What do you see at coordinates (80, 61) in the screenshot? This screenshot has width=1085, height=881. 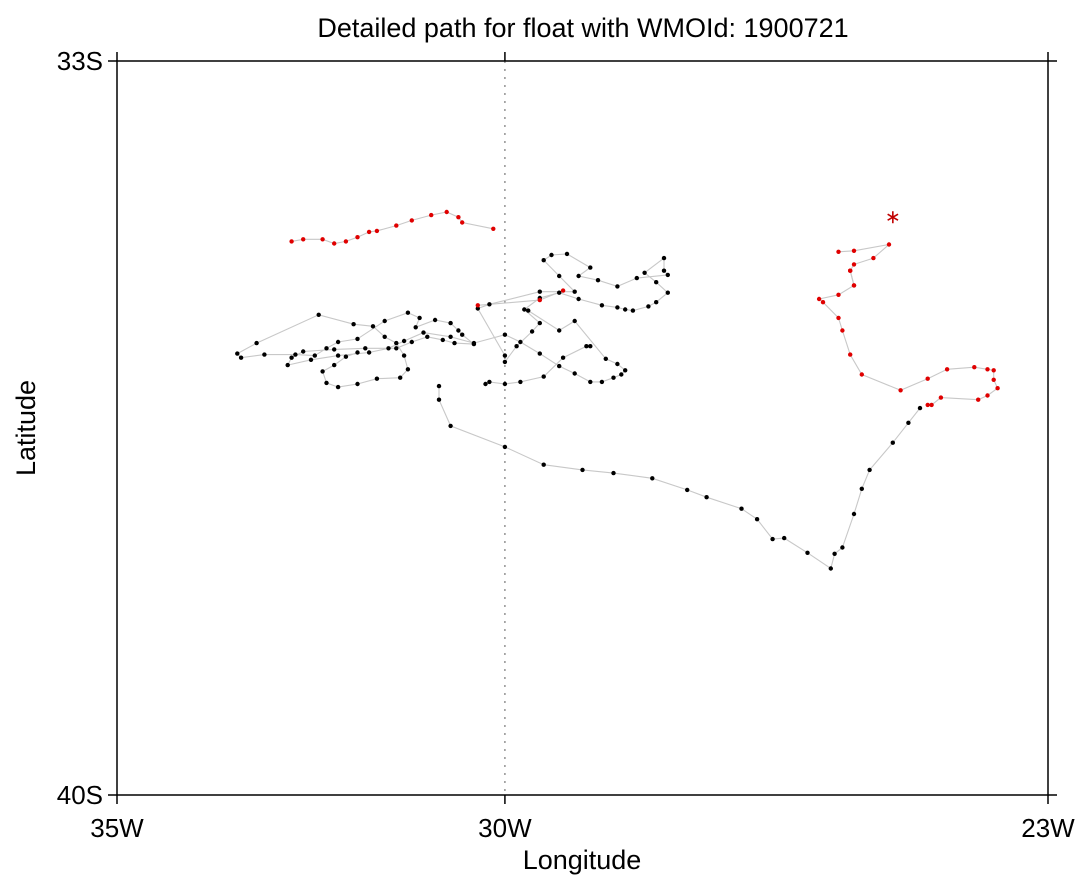 I see `y-tick-label: 33S` at bounding box center [80, 61].